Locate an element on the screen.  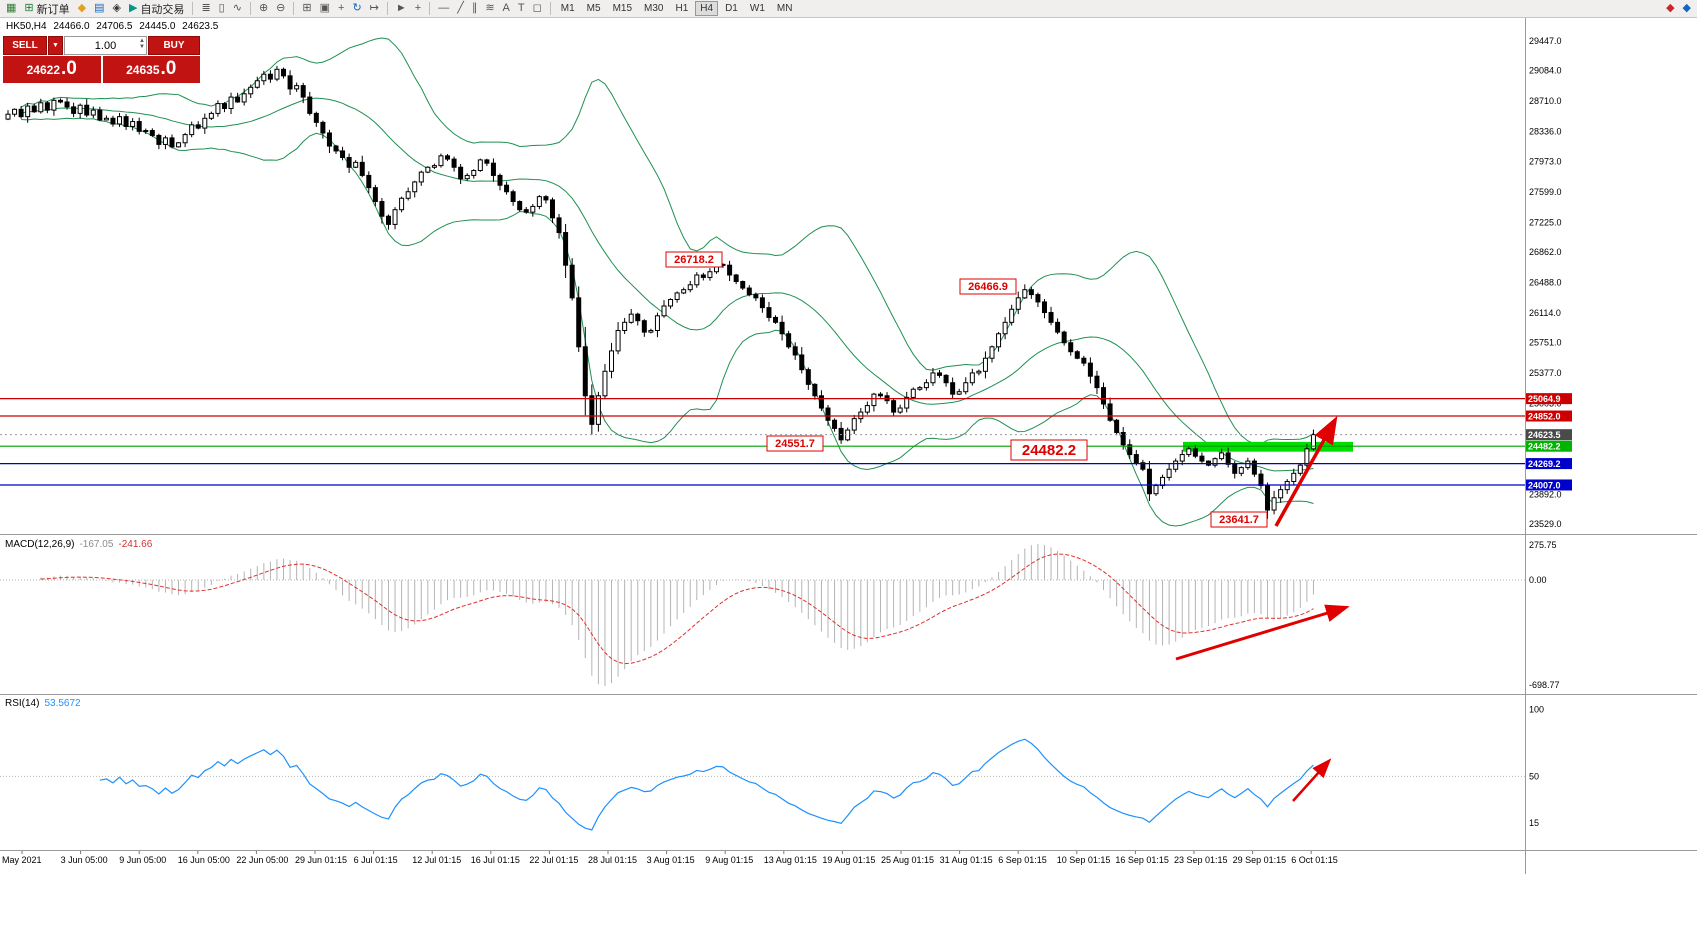
svg-text: 12 Jul 01:15 is located at coordinates (436, 860).